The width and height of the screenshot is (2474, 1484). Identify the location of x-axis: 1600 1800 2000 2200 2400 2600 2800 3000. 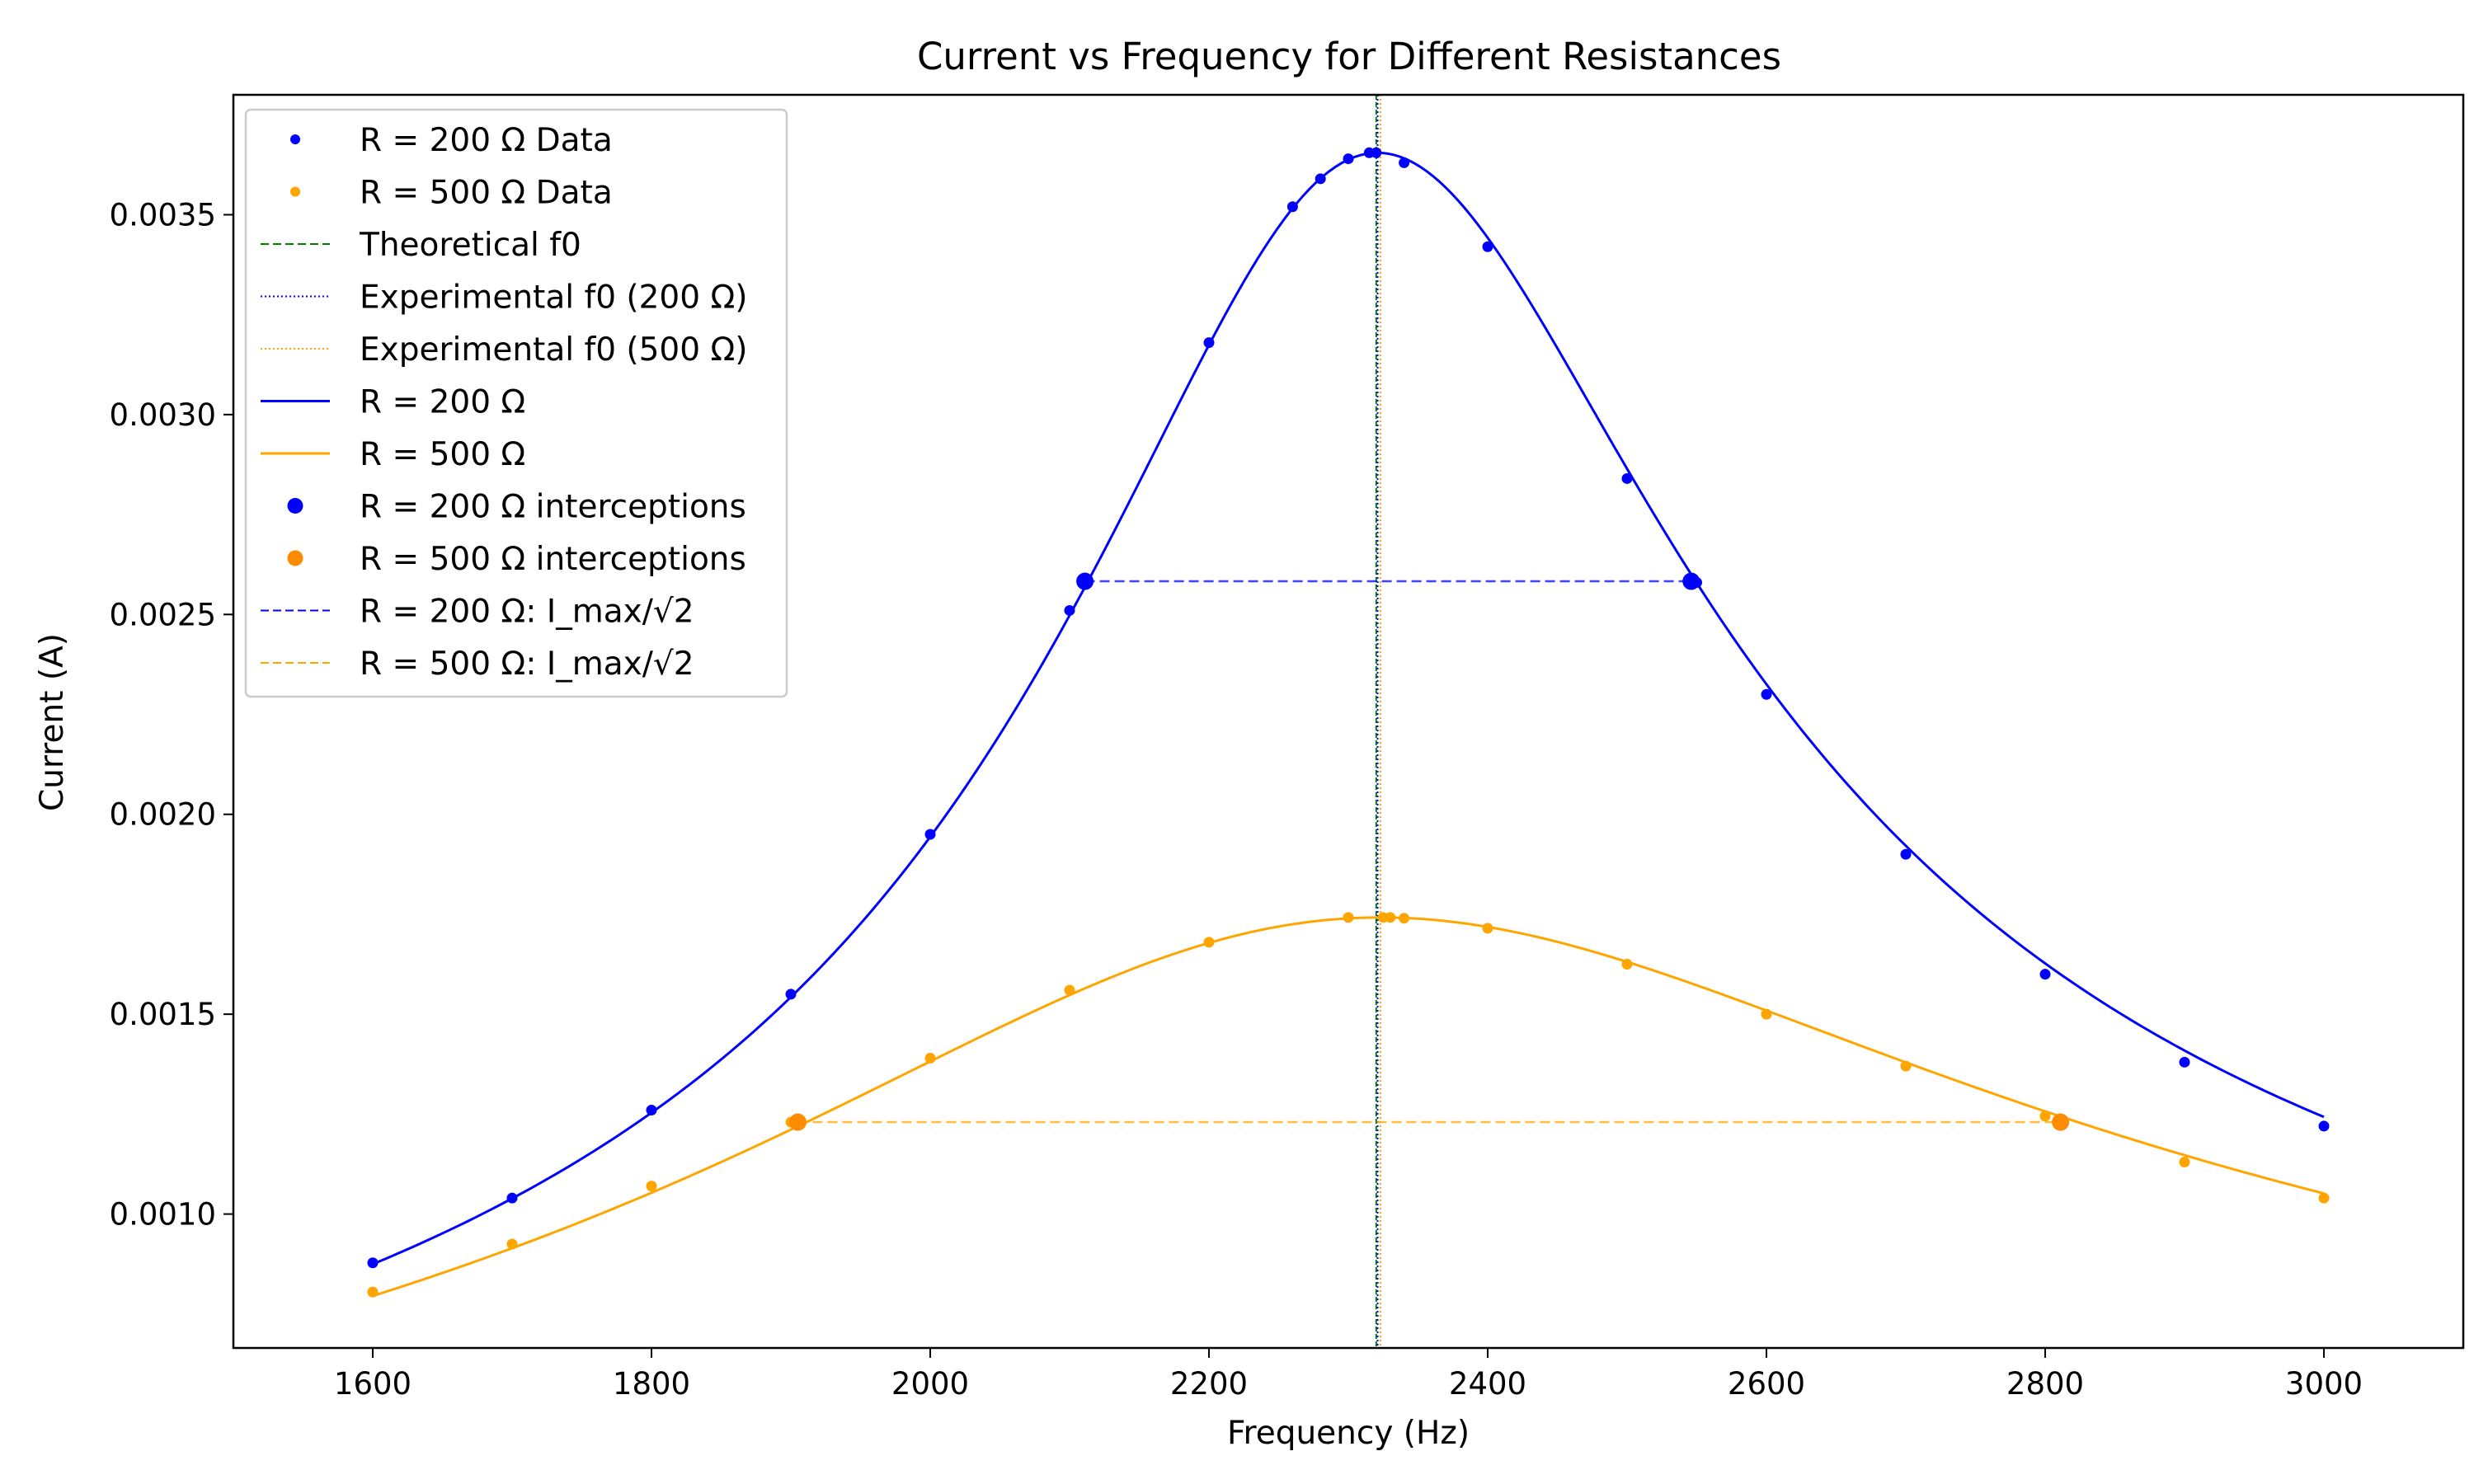
(1348, 1375).